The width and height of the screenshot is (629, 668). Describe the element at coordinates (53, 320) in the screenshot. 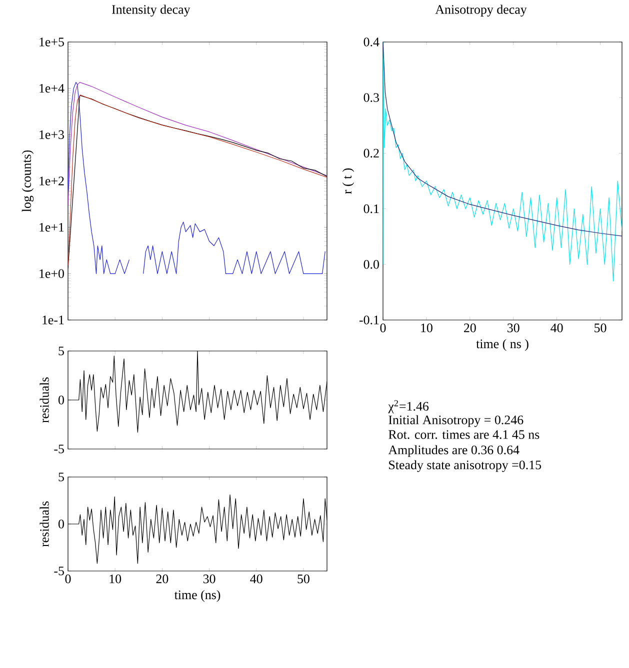

I see `y-tick-label: 1e-1` at that location.